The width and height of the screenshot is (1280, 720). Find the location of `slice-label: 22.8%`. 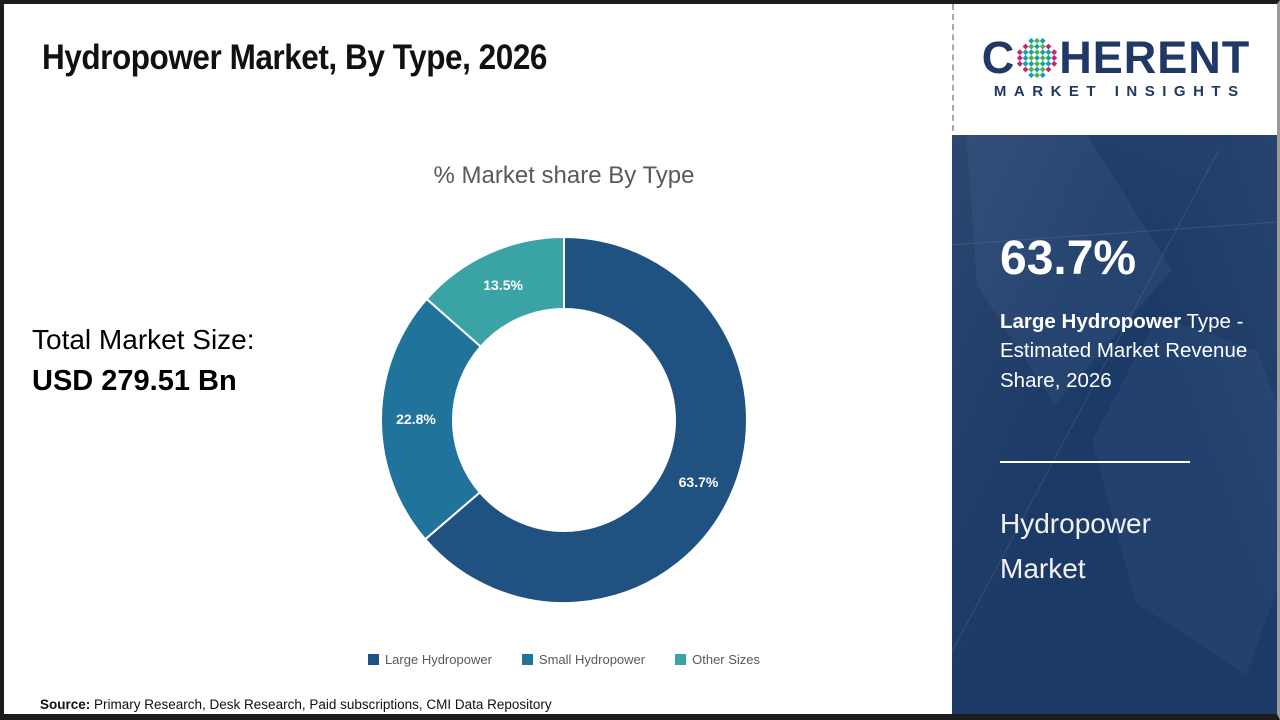

slice-label: 22.8% is located at coordinates (416, 419).